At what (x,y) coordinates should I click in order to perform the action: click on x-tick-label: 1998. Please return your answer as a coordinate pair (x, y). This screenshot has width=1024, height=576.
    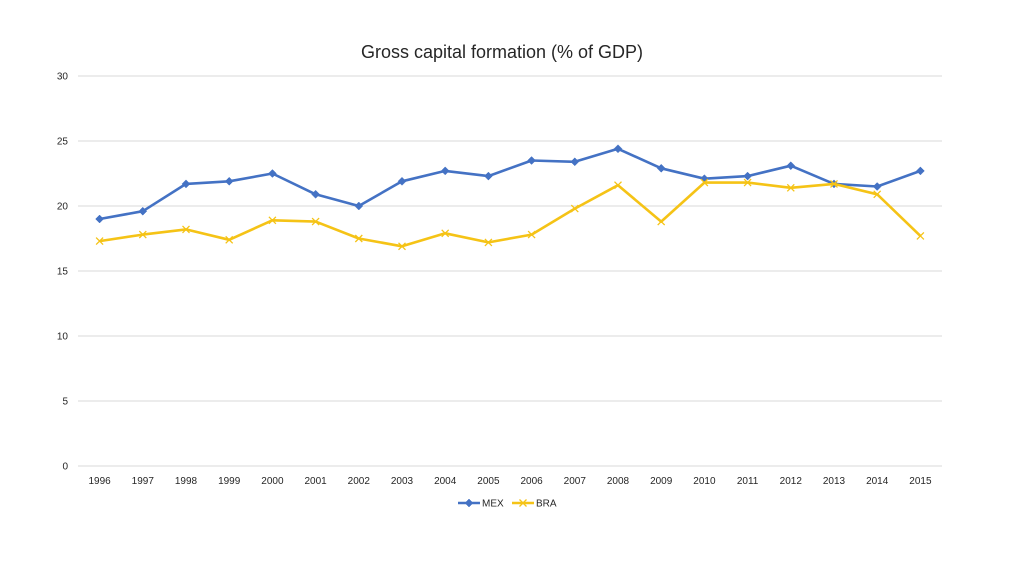
    Looking at the image, I should click on (186, 481).